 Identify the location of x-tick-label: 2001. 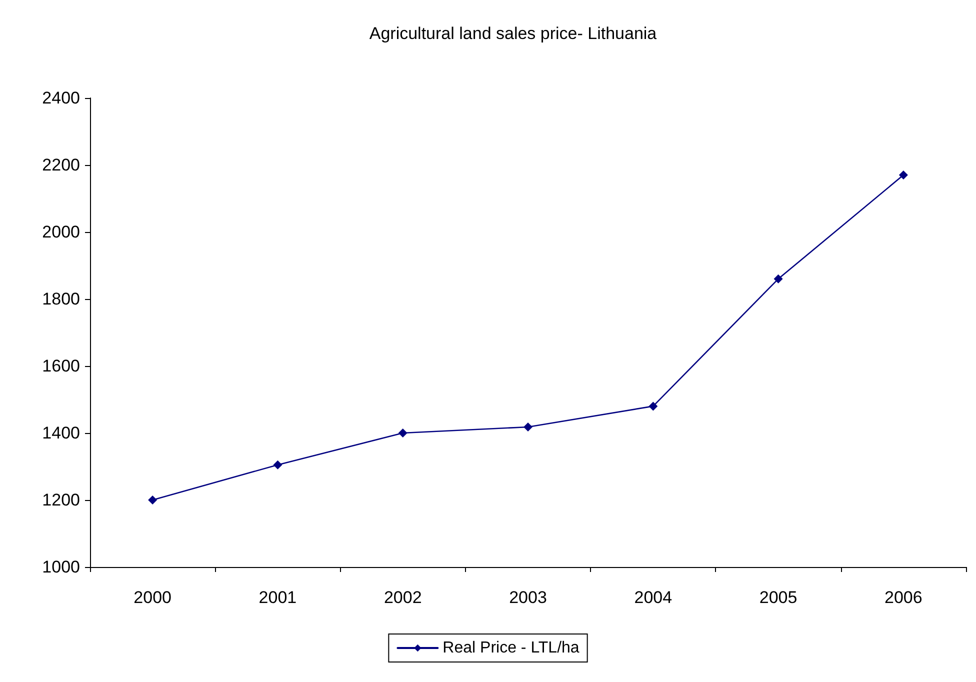
(277, 597).